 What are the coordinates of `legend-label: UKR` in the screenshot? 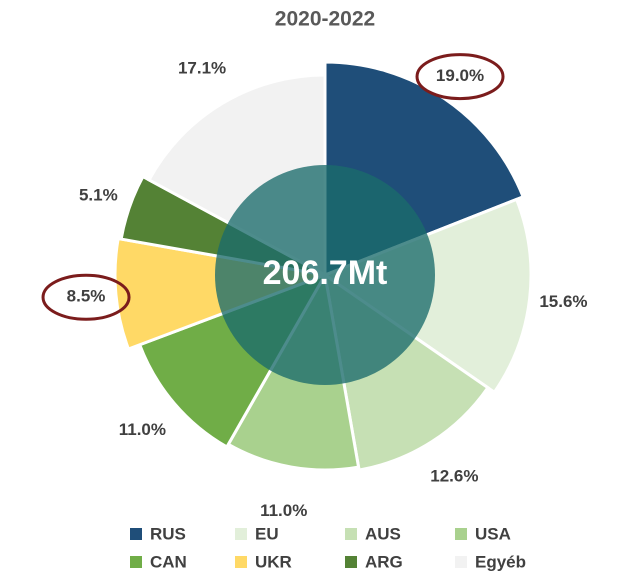 It's located at (273, 561).